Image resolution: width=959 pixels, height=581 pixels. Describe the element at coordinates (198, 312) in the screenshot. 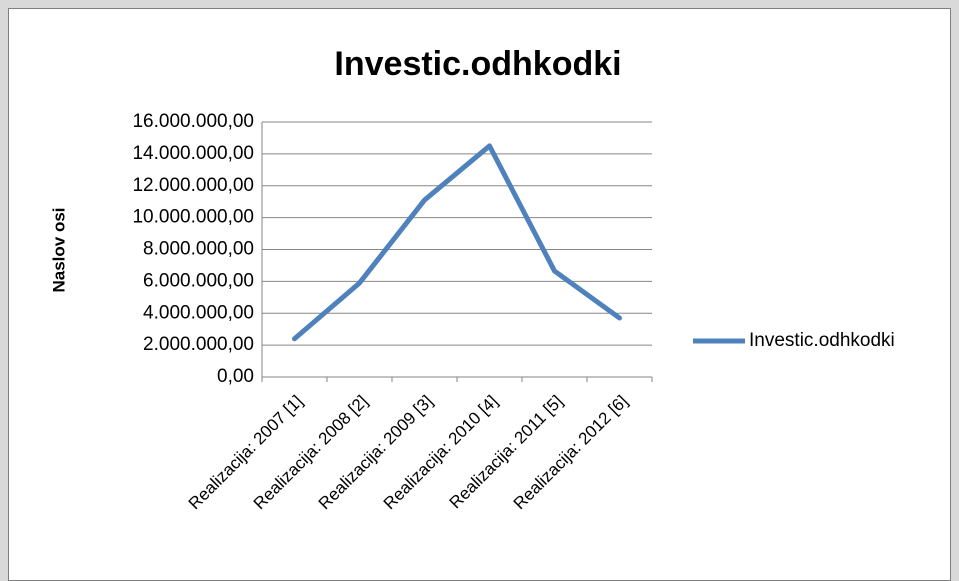

I see `y-tick-label: 4.000.000,00` at that location.